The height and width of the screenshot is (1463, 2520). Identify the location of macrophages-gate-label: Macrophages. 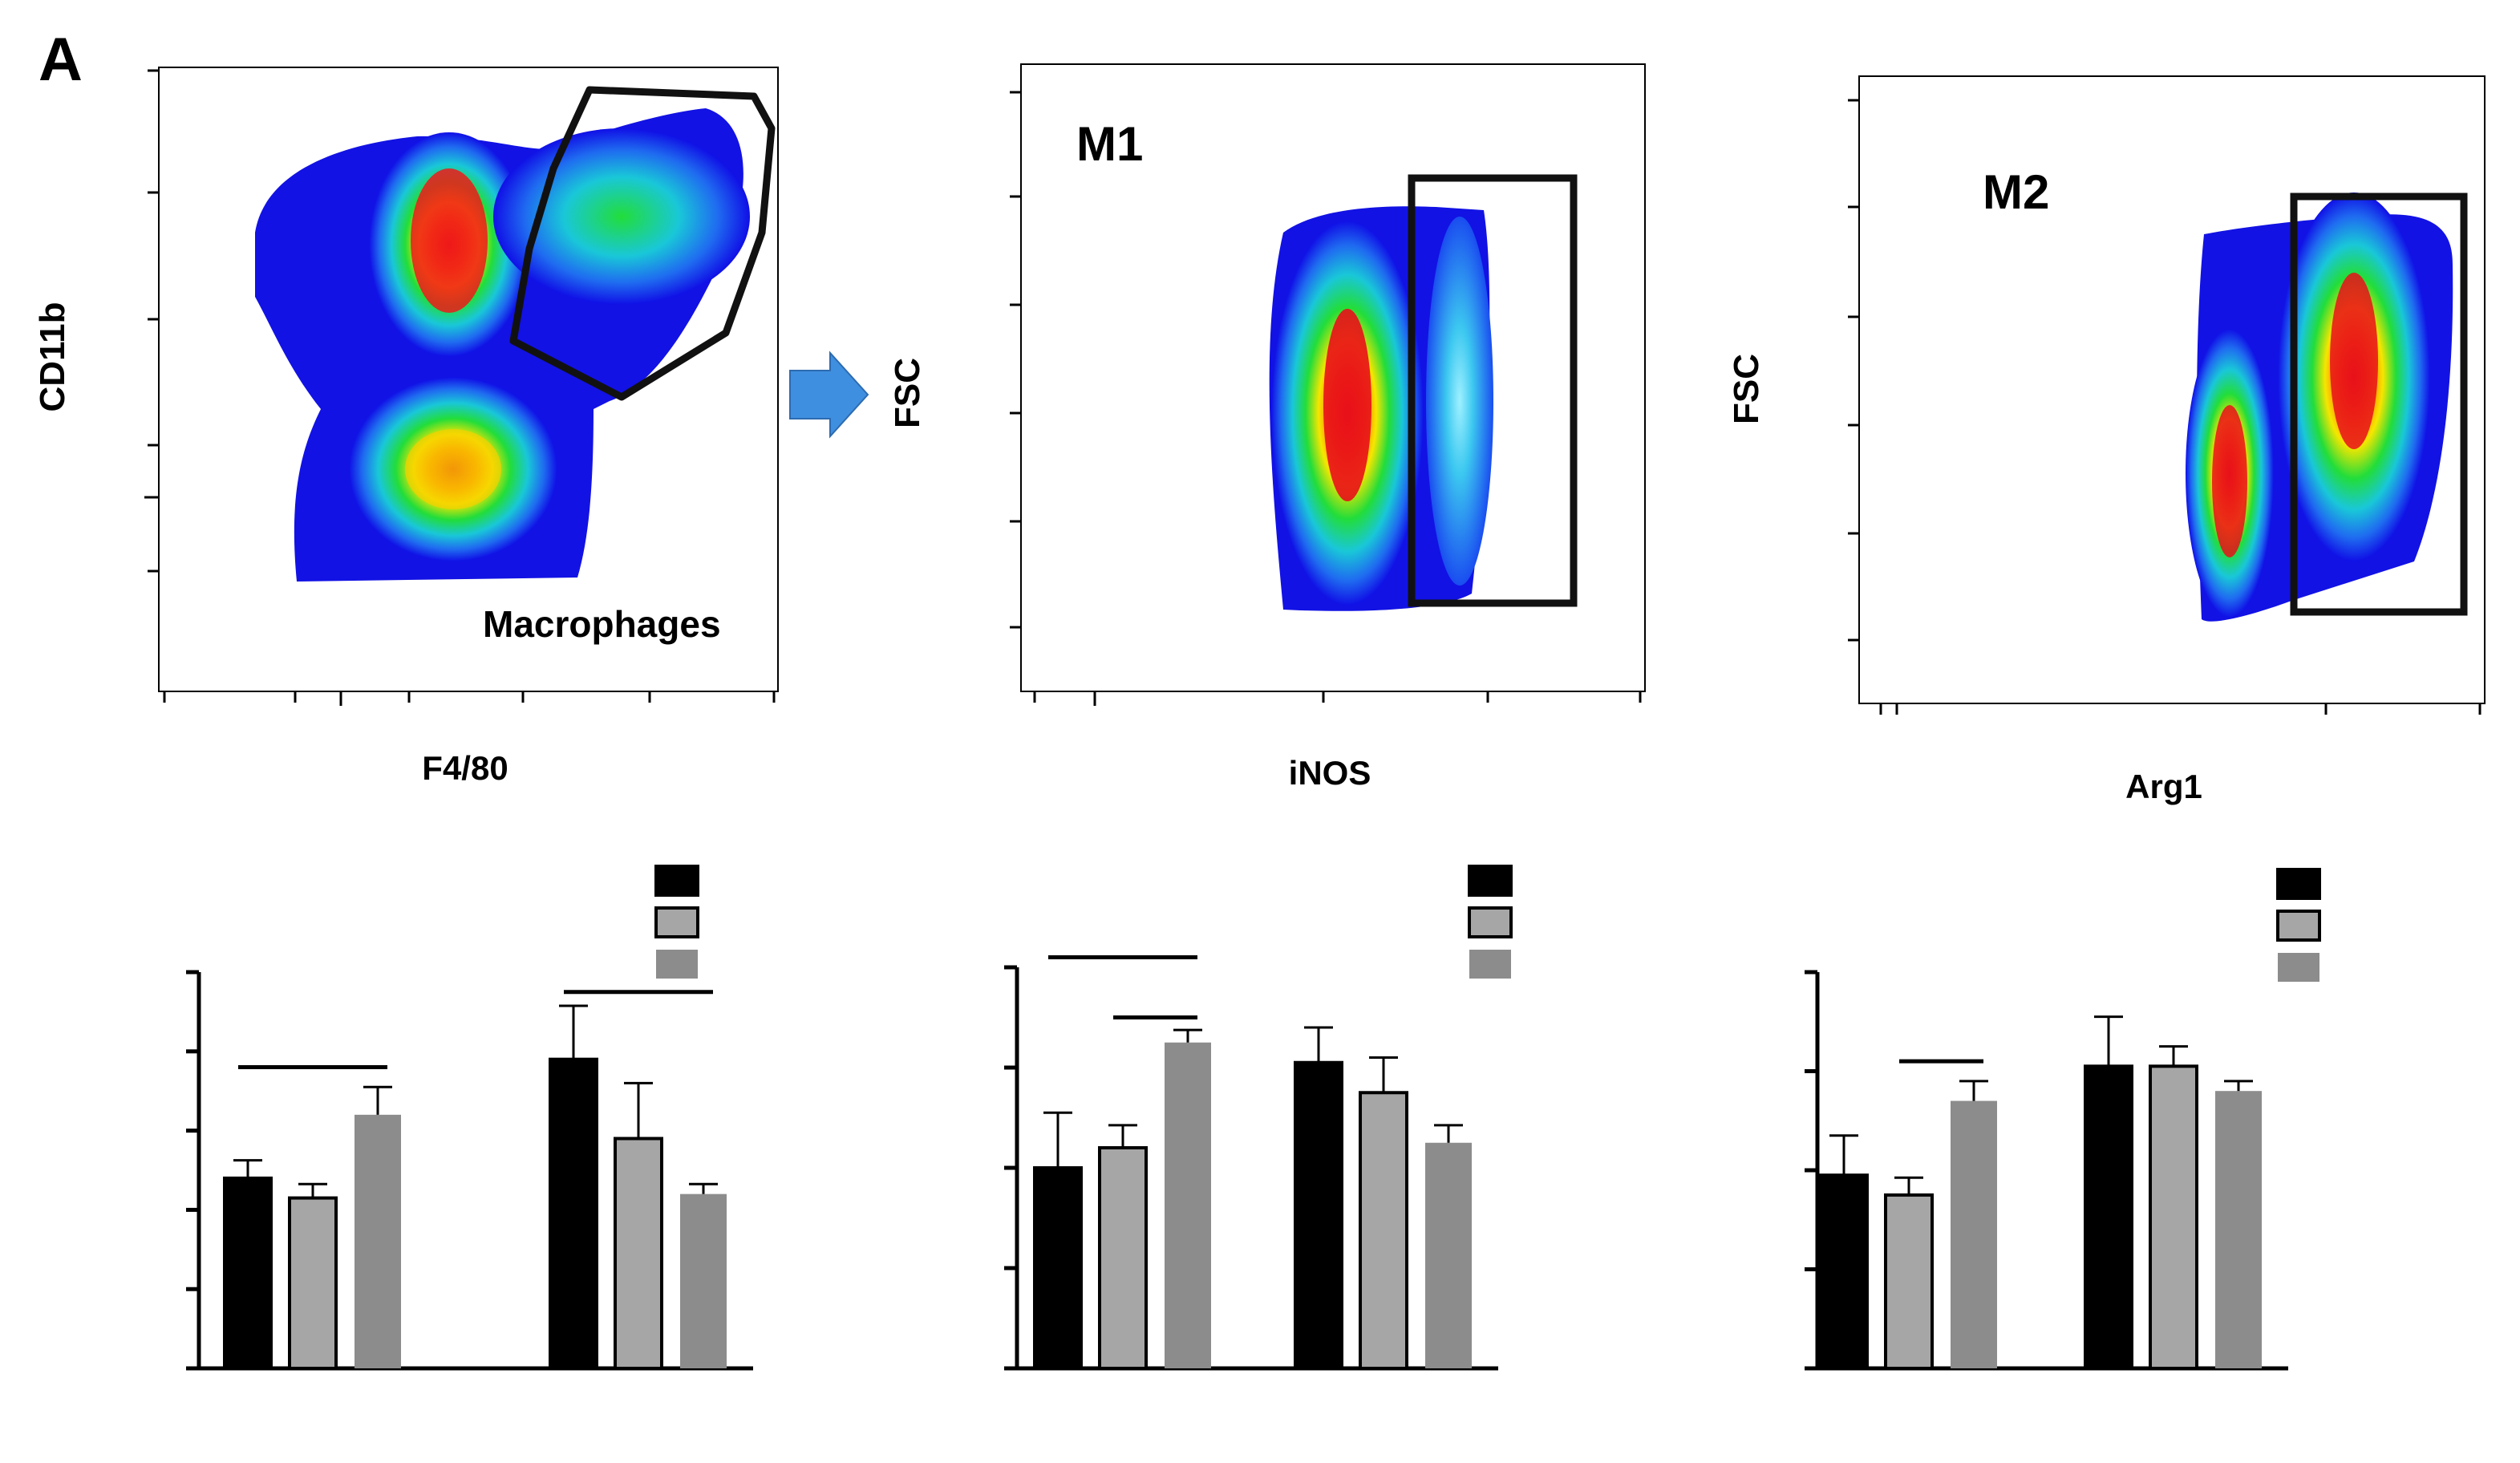
(602, 624).